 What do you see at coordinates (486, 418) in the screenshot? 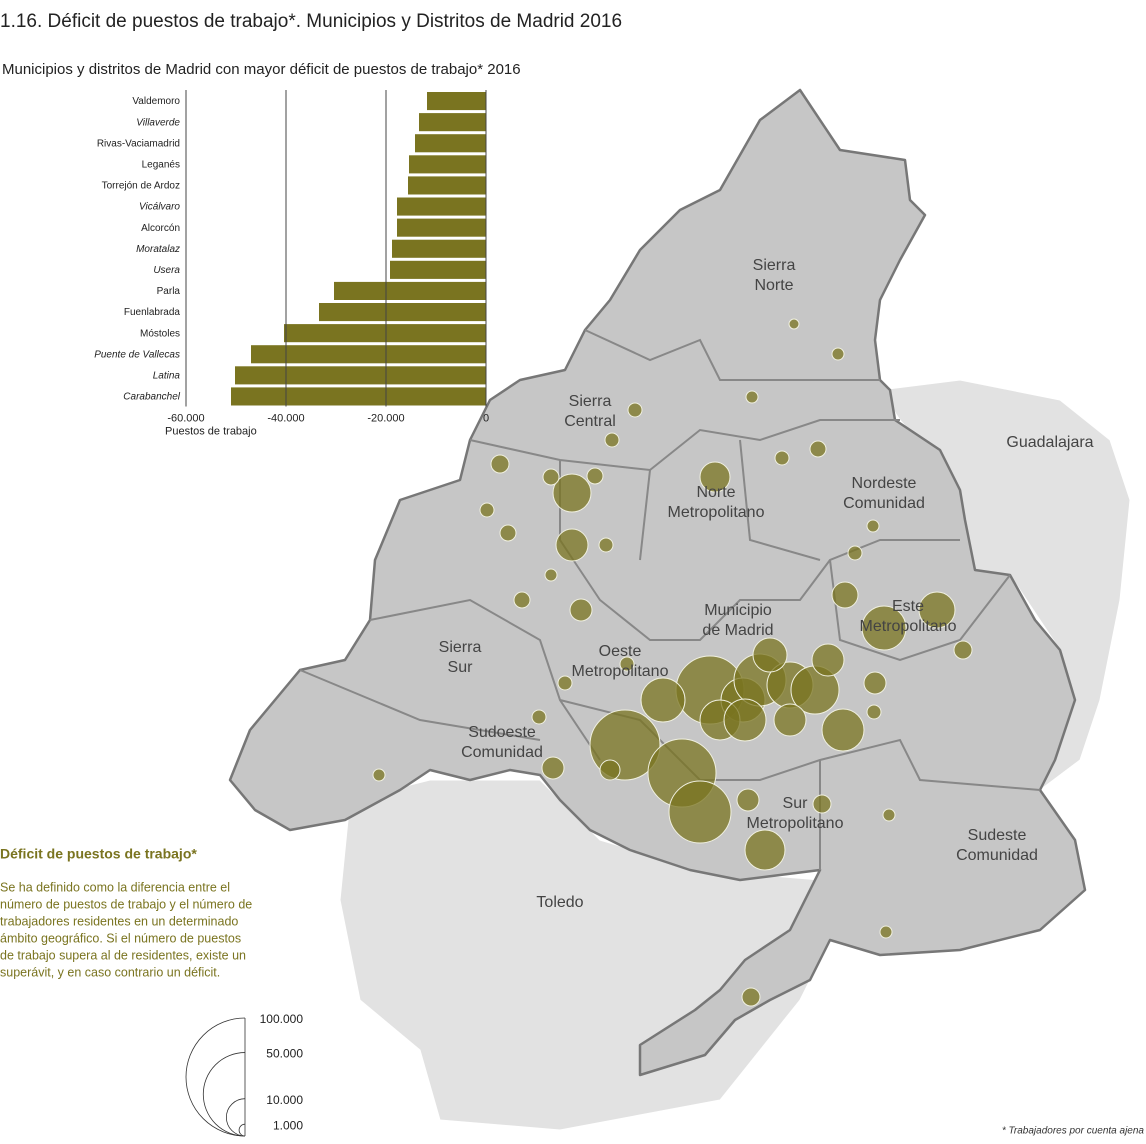
I see `x-tick-label: 0` at bounding box center [486, 418].